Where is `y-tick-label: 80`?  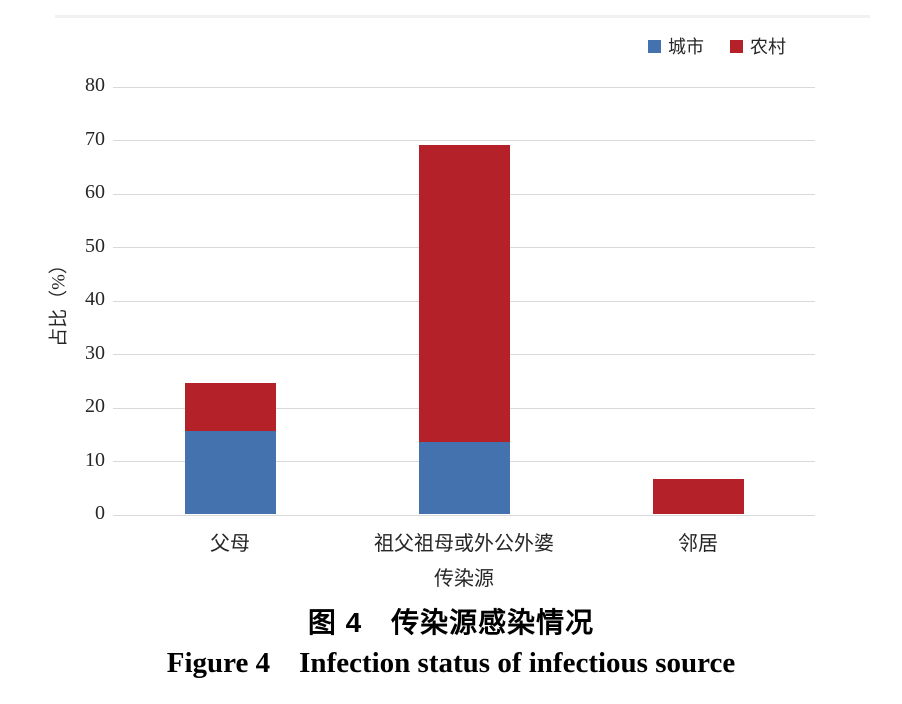
y-tick-label: 80 is located at coordinates (95, 85).